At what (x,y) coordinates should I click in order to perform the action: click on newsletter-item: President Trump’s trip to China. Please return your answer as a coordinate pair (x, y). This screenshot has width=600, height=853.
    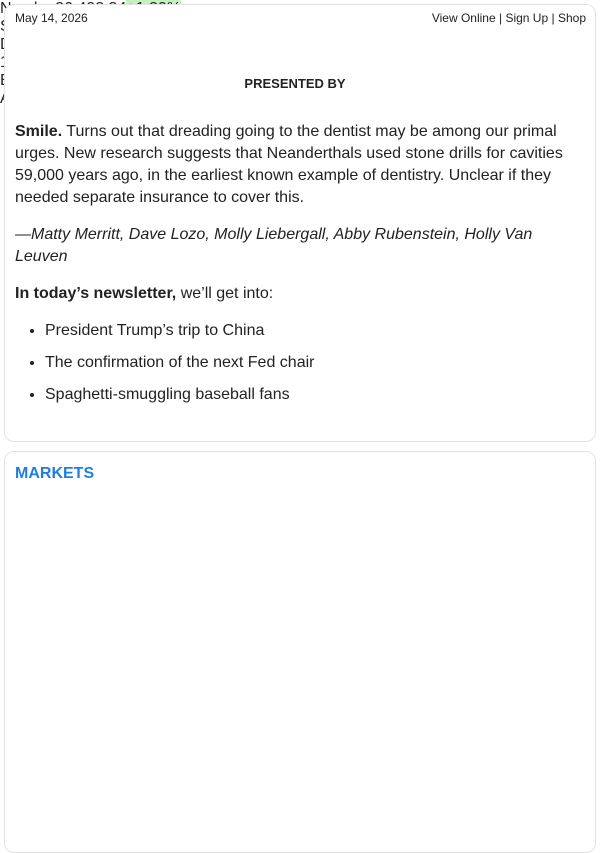
    Looking at the image, I should click on (179, 331).